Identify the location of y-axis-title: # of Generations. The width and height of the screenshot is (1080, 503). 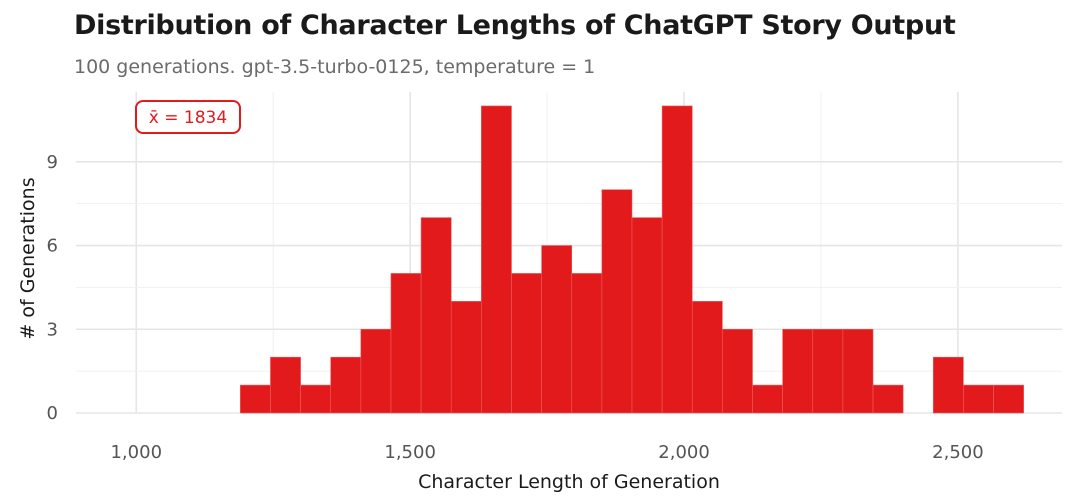
(28, 258).